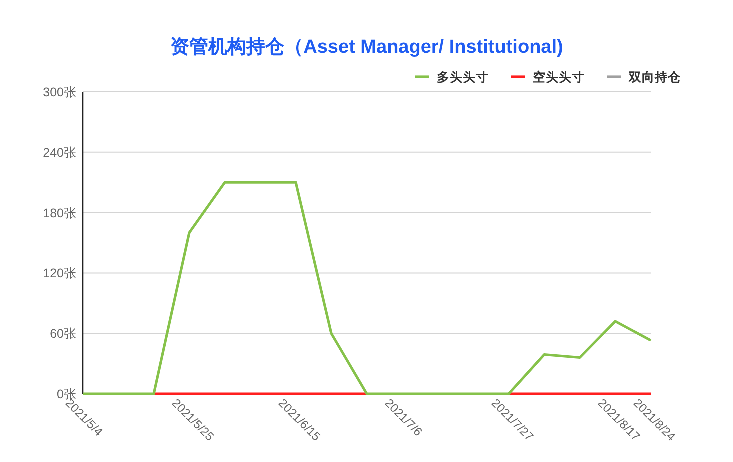 This screenshot has width=733, height=462. I want to click on legend-label: 多头头寸, so click(463, 77).